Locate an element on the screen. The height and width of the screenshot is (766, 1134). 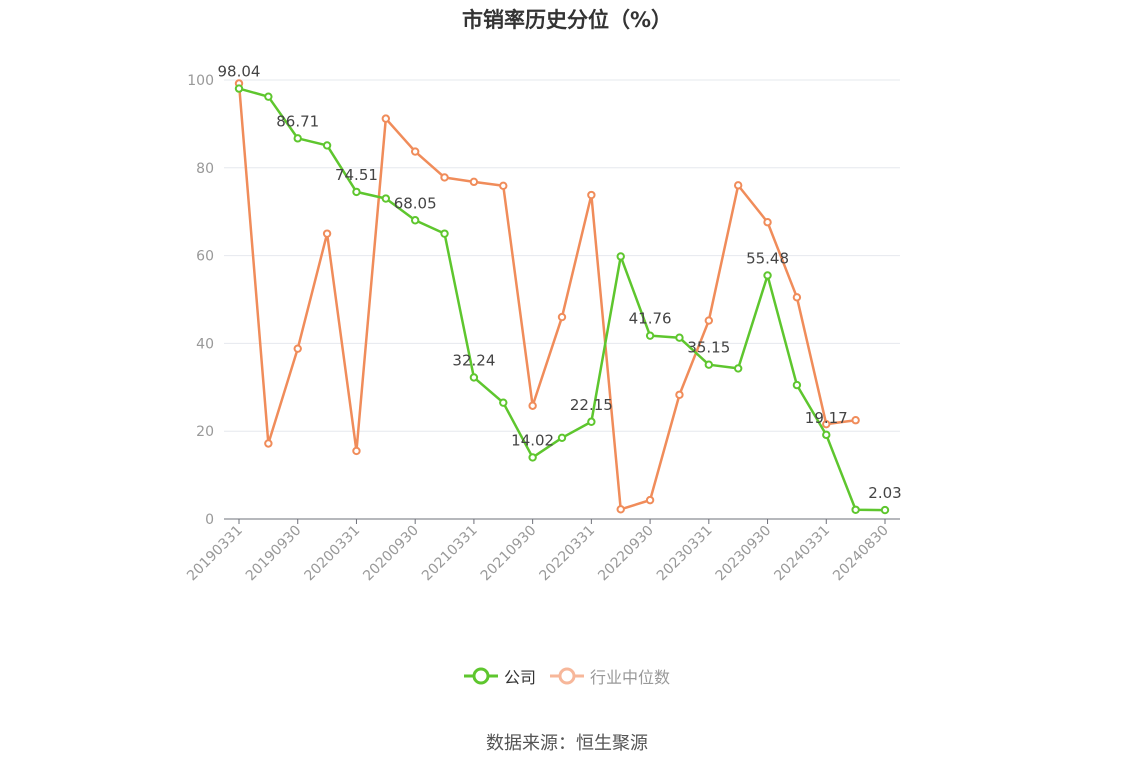
legend-label-industry-median: 行业中位数 is located at coordinates (630, 677).